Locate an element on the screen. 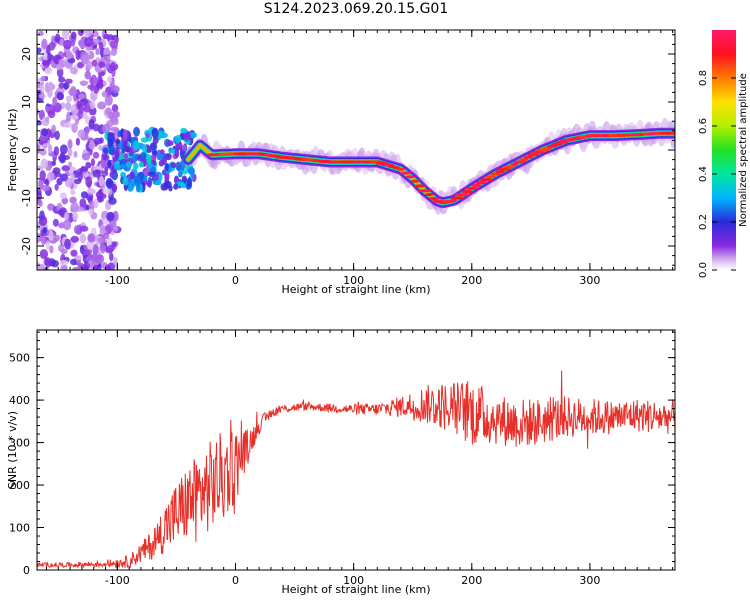 This screenshot has width=750, height=600. page-title: S124.2023.069.20.15.G01 is located at coordinates (356, 9).